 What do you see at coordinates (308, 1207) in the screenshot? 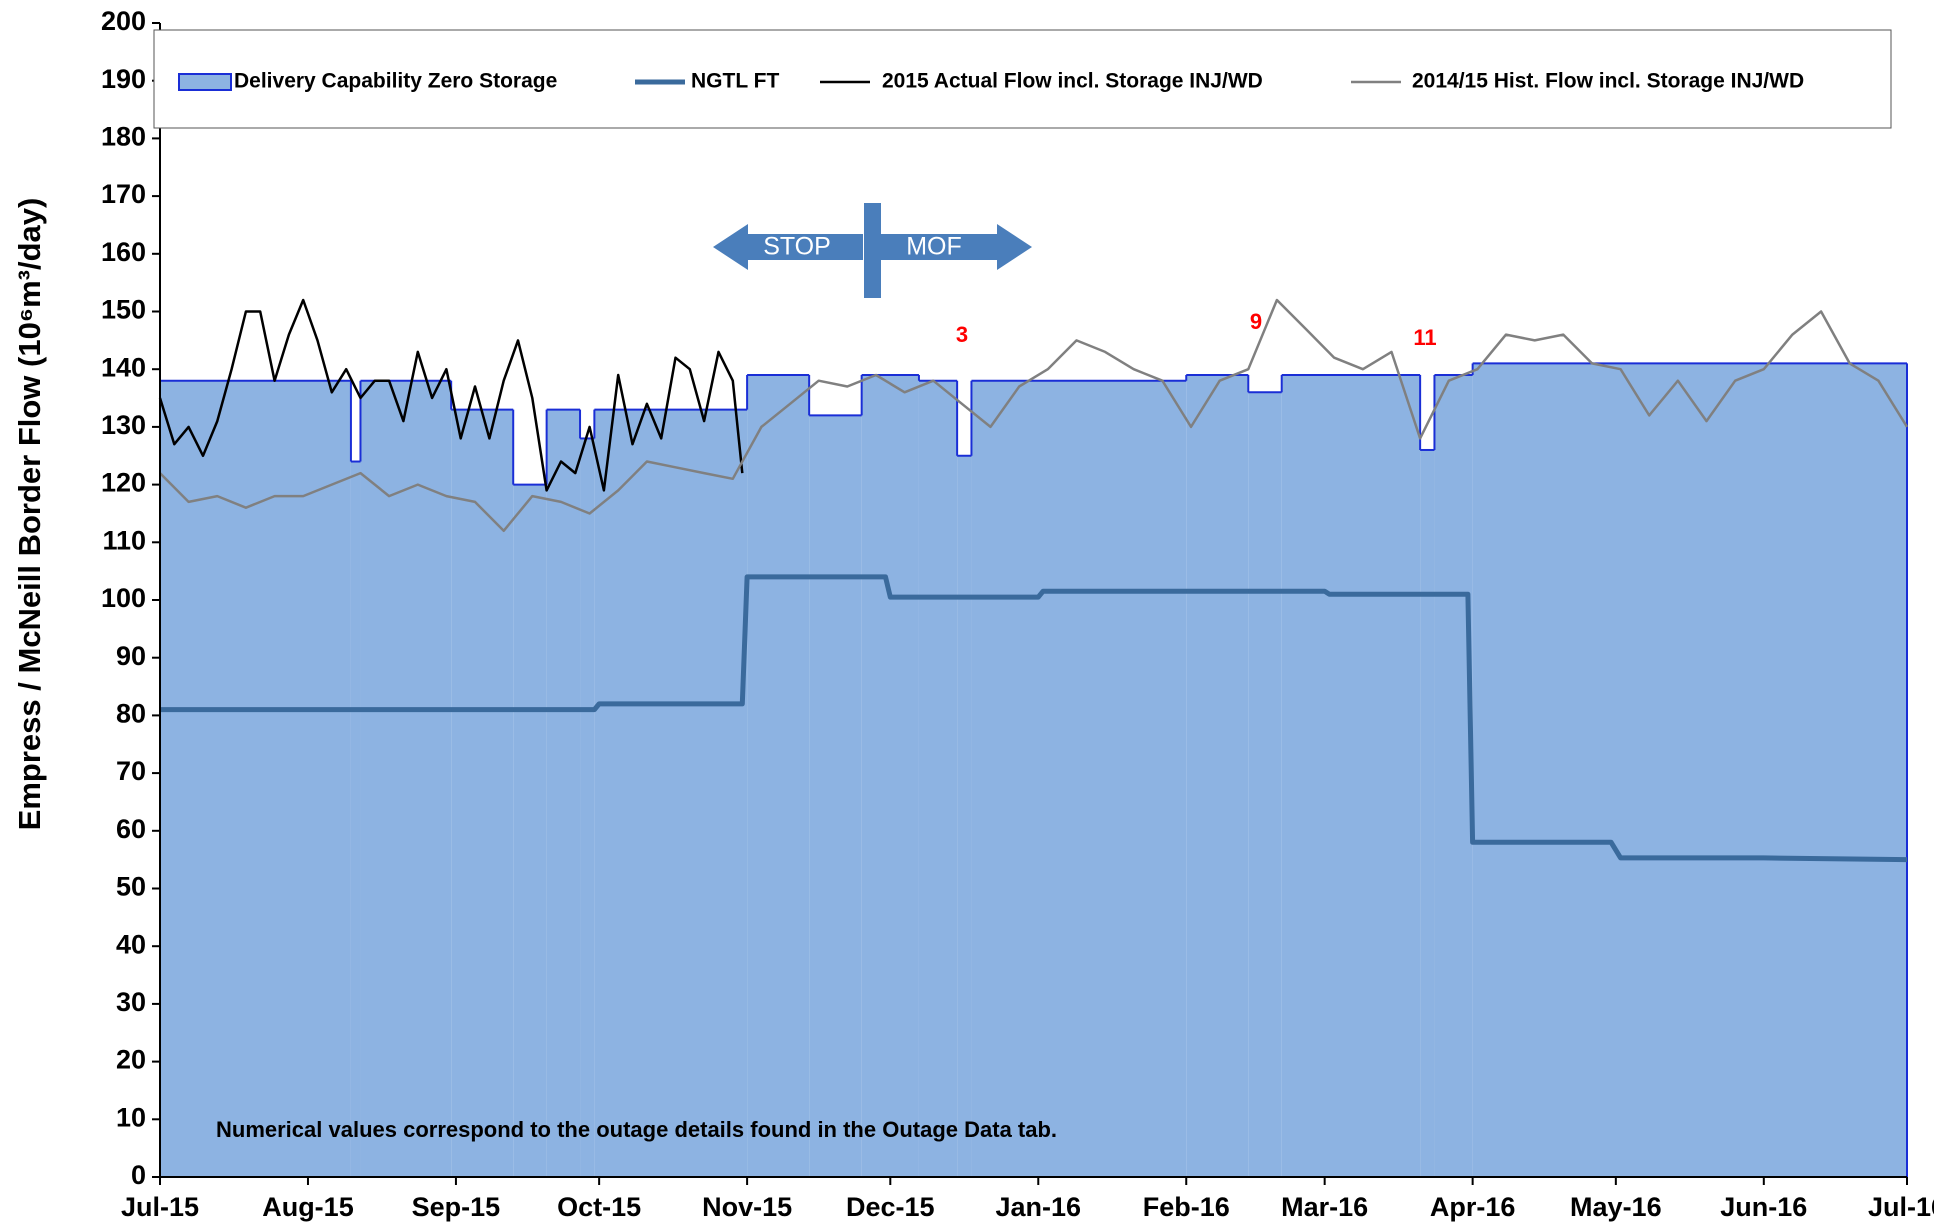
I see `x-tick-label: Aug-15` at bounding box center [308, 1207].